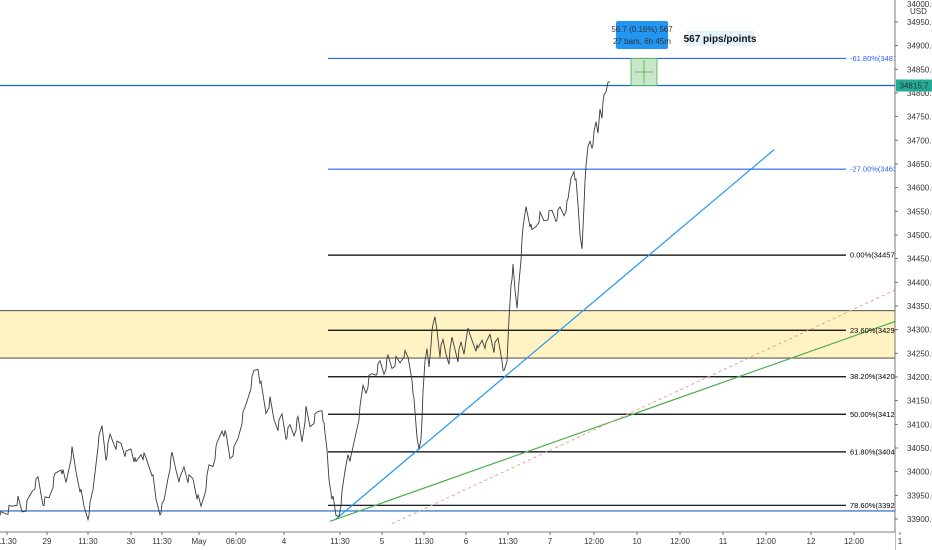 Image resolution: width=932 pixels, height=550 pixels. I want to click on time-tick-label: 12, so click(811, 541).